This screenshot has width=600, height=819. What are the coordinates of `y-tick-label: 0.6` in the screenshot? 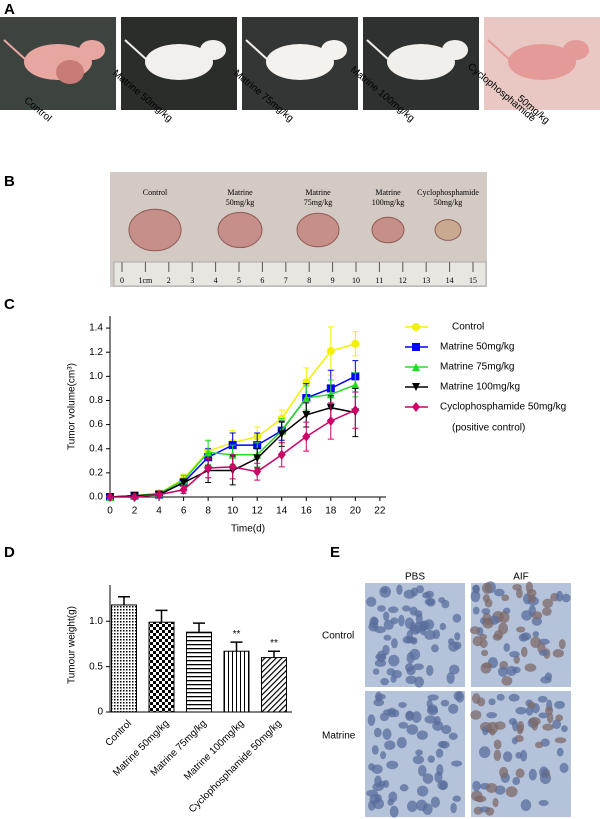 It's located at (96, 424).